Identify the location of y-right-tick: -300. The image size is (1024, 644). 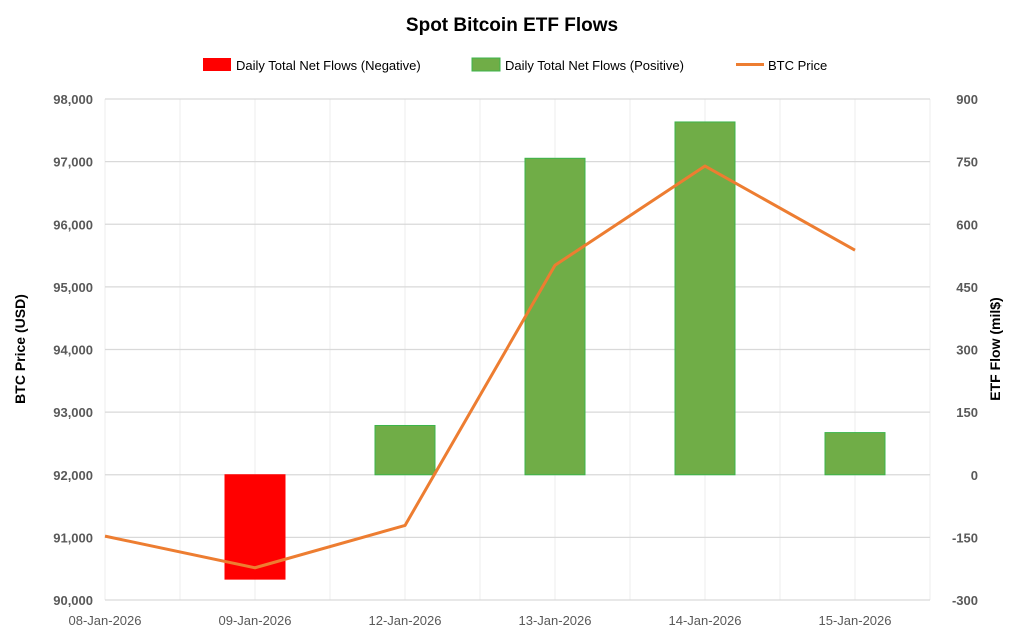
(965, 600).